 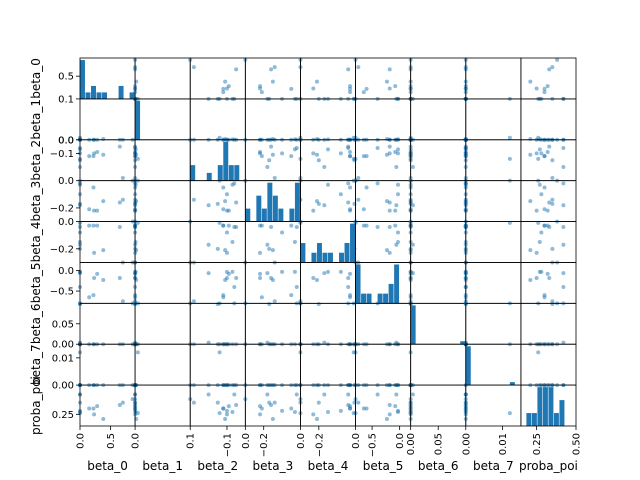 What do you see at coordinates (36, 323) in the screenshot?
I see `y-axis-label: beta_6` at bounding box center [36, 323].